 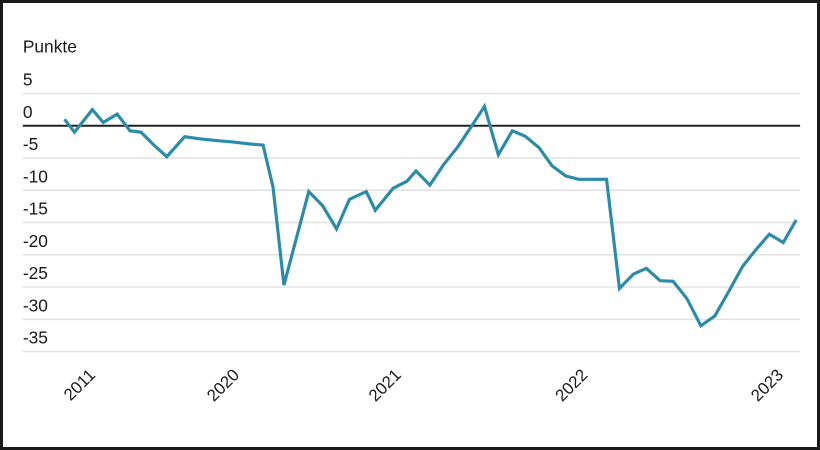 I want to click on x-tick-label: 2021, so click(x=385, y=385).